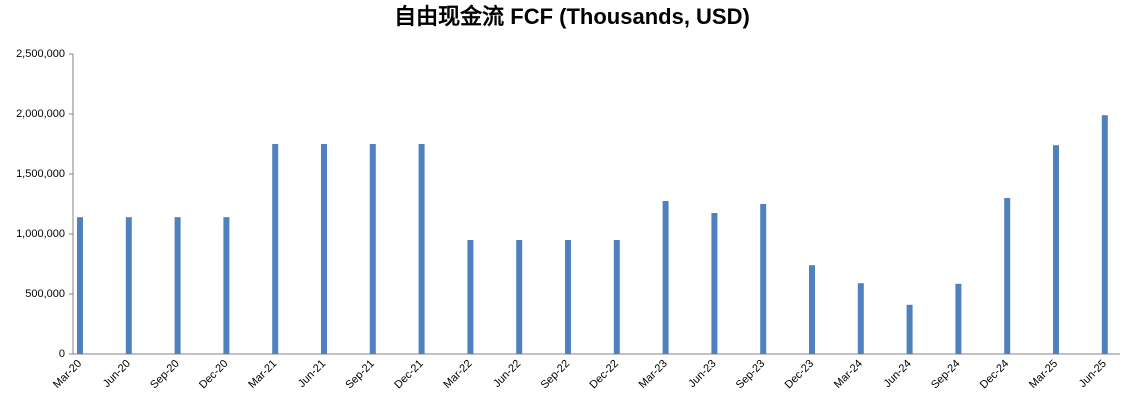  What do you see at coordinates (702, 374) in the screenshot?
I see `x-tick-label: Jun-23` at bounding box center [702, 374].